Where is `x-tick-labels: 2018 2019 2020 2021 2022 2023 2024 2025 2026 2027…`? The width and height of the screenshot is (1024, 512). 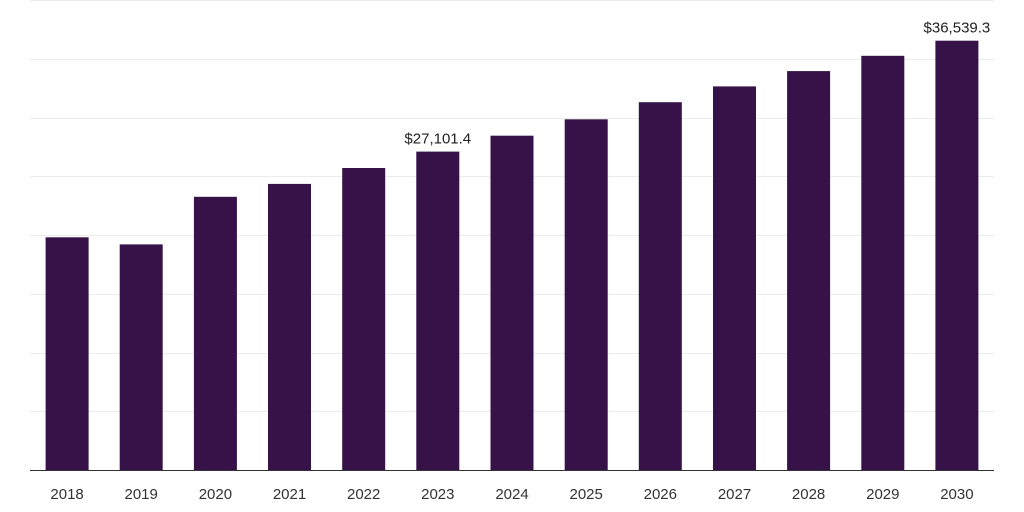
x-tick-labels: 2018 2019 2020 2021 2022 2023 2024 2025 2026 2027… is located at coordinates (511, 494).